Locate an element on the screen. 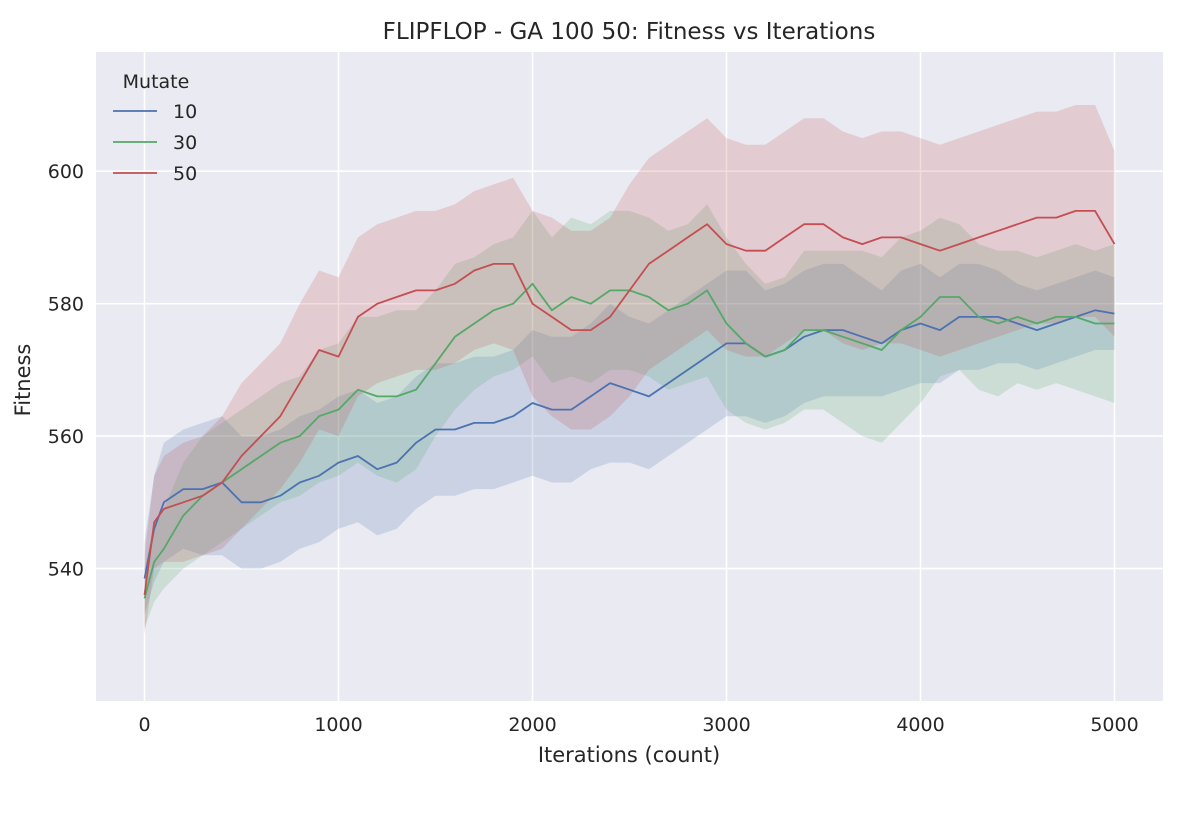 The image size is (1200, 825). legend-label-30: 30 is located at coordinates (185, 143).